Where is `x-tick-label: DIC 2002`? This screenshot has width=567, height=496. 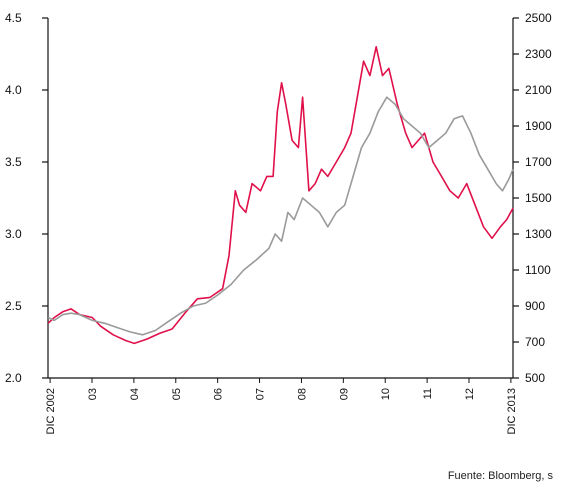
x-tick-label: DIC 2002 is located at coordinates (51, 411).